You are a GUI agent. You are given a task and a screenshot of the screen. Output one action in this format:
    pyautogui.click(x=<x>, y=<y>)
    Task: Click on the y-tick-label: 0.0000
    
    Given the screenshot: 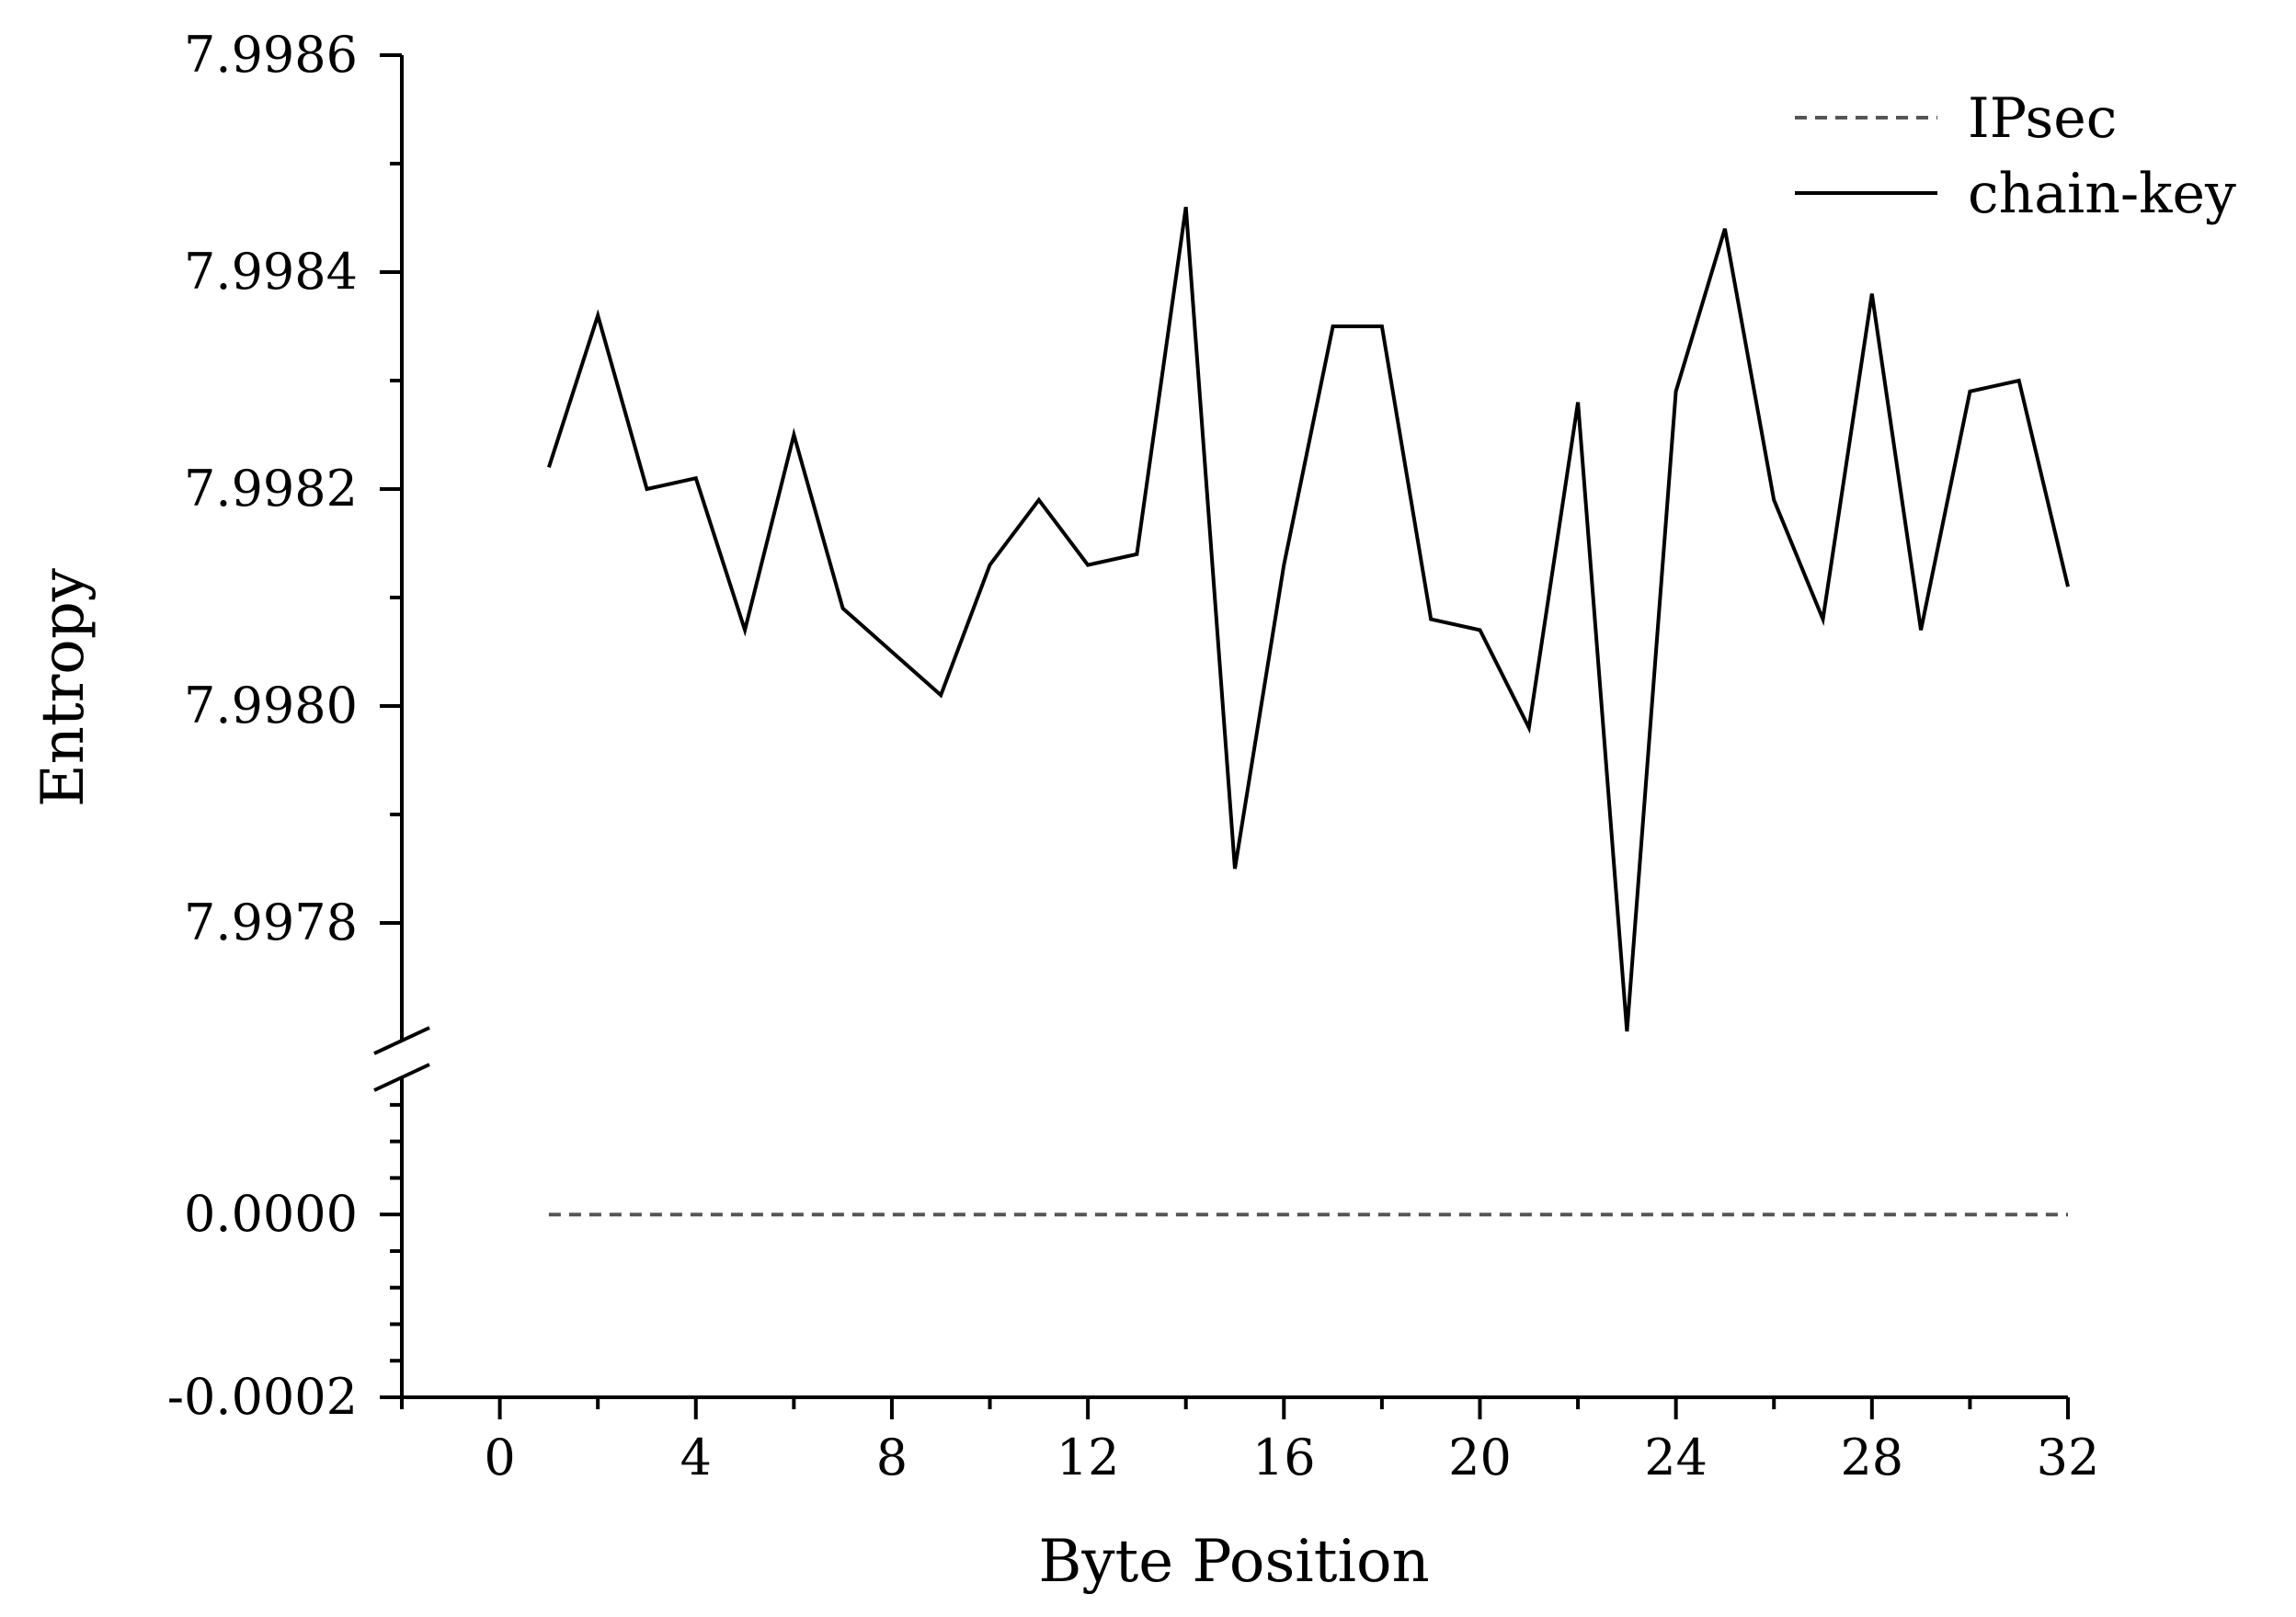 What is the action you would take?
    pyautogui.click(x=271, y=1214)
    